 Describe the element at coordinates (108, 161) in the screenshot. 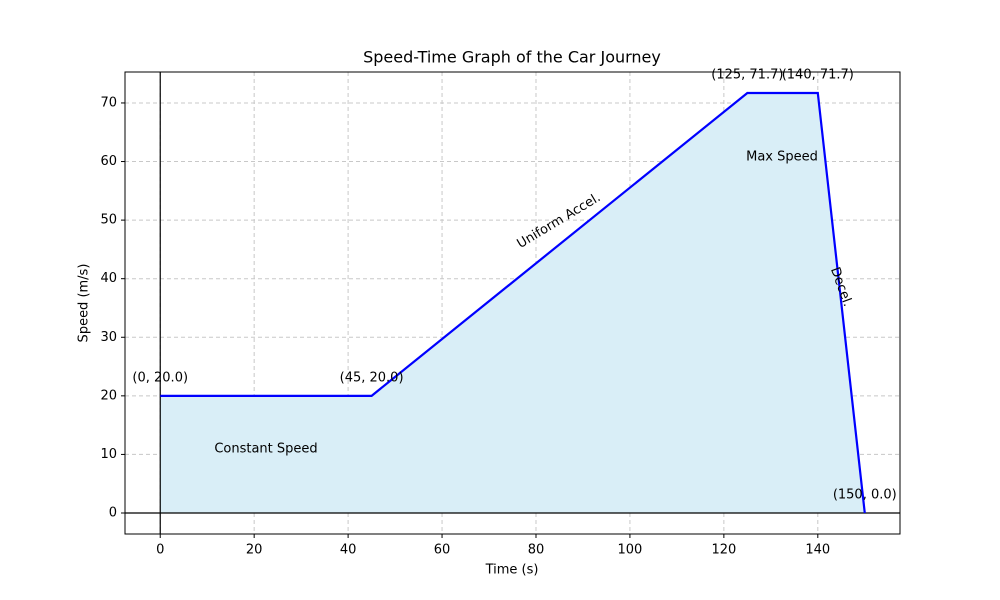

I see `y-tick-label: 60` at that location.